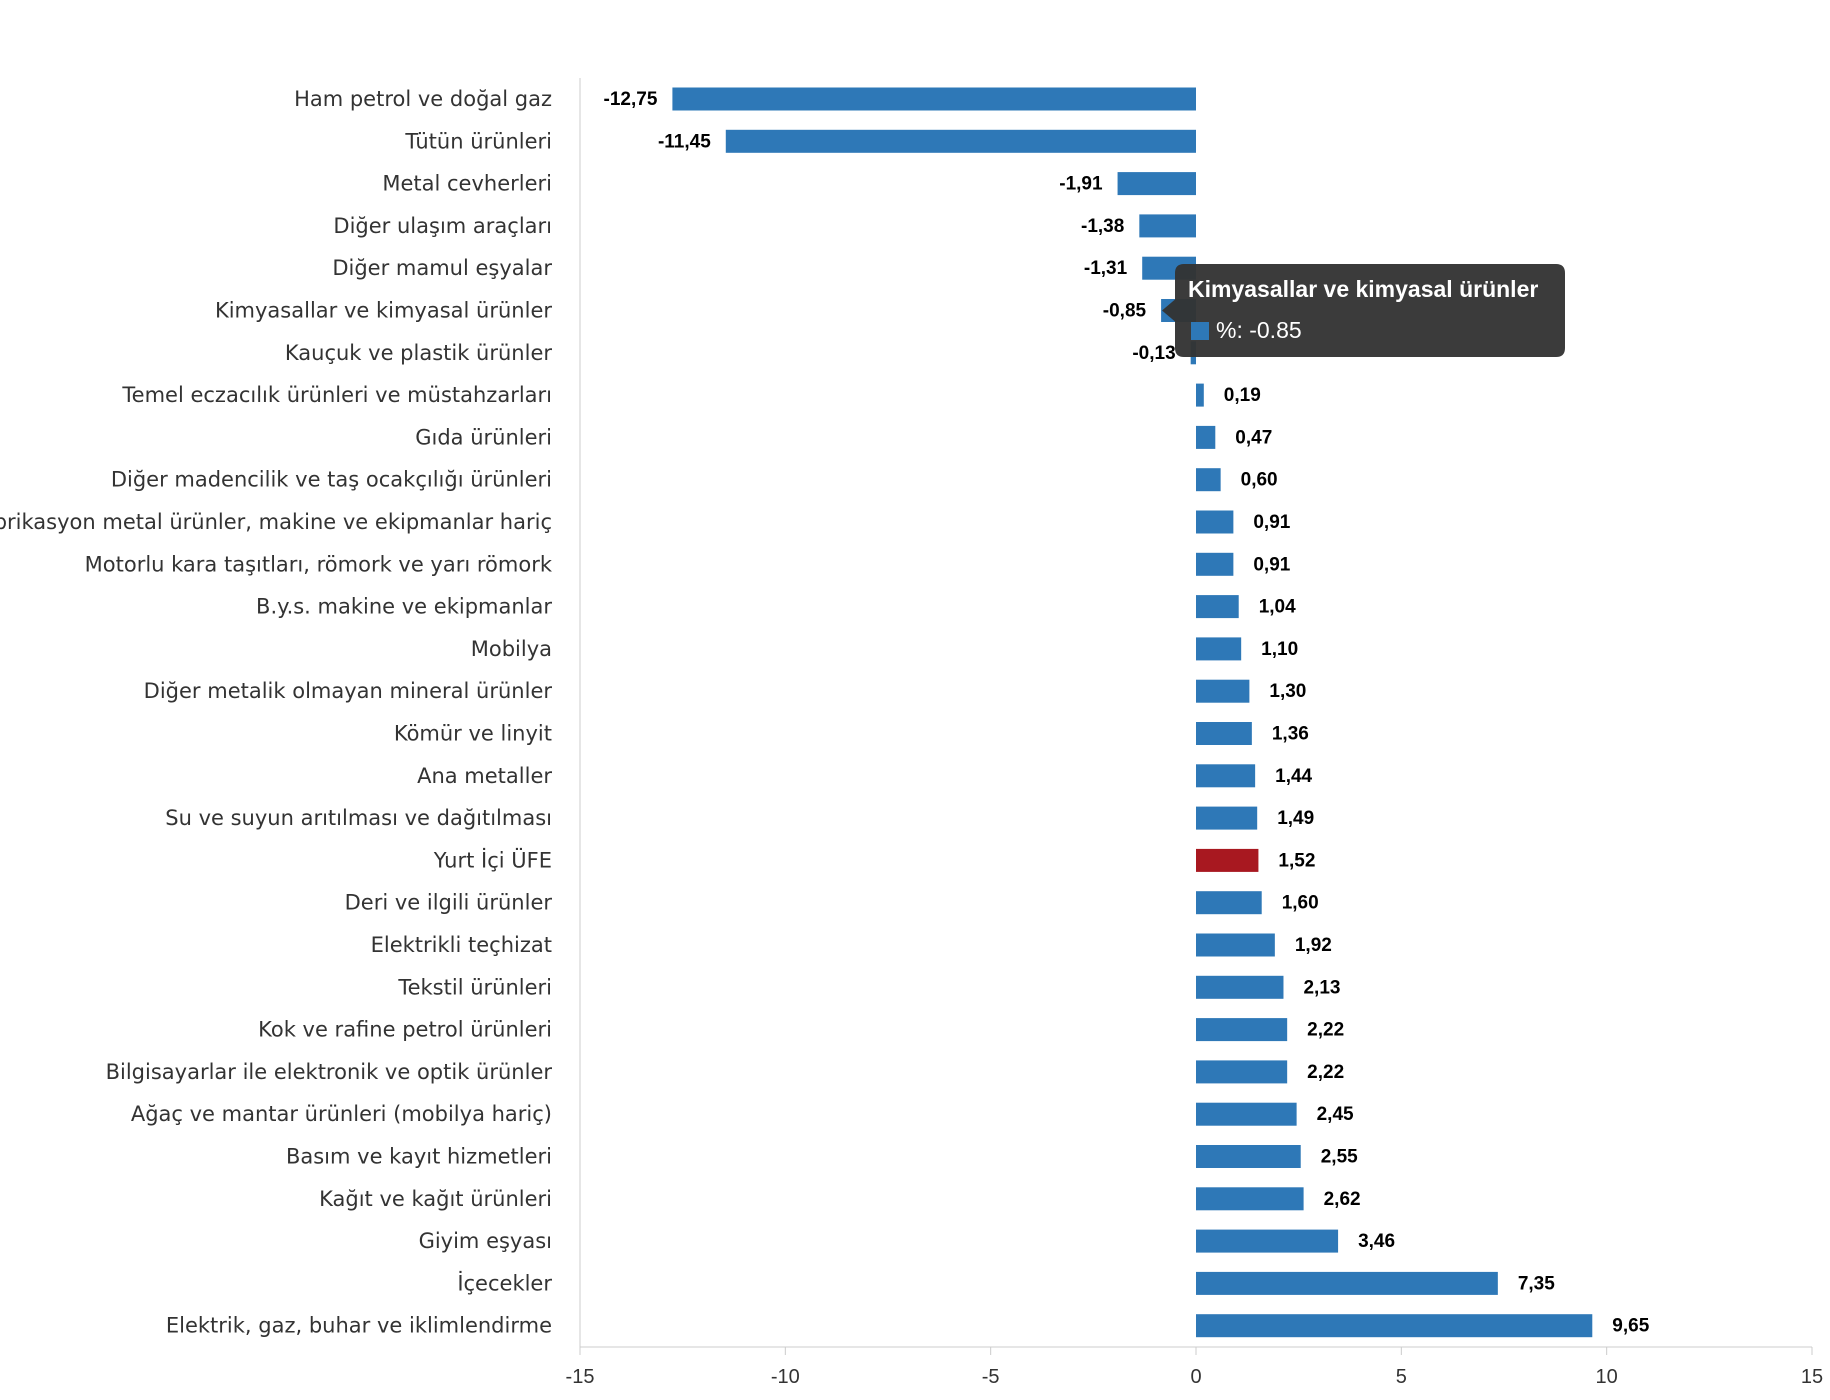  Describe the element at coordinates (348, 691) in the screenshot. I see `category-label: Diğer metalik olmayan mineral ürünler` at that location.